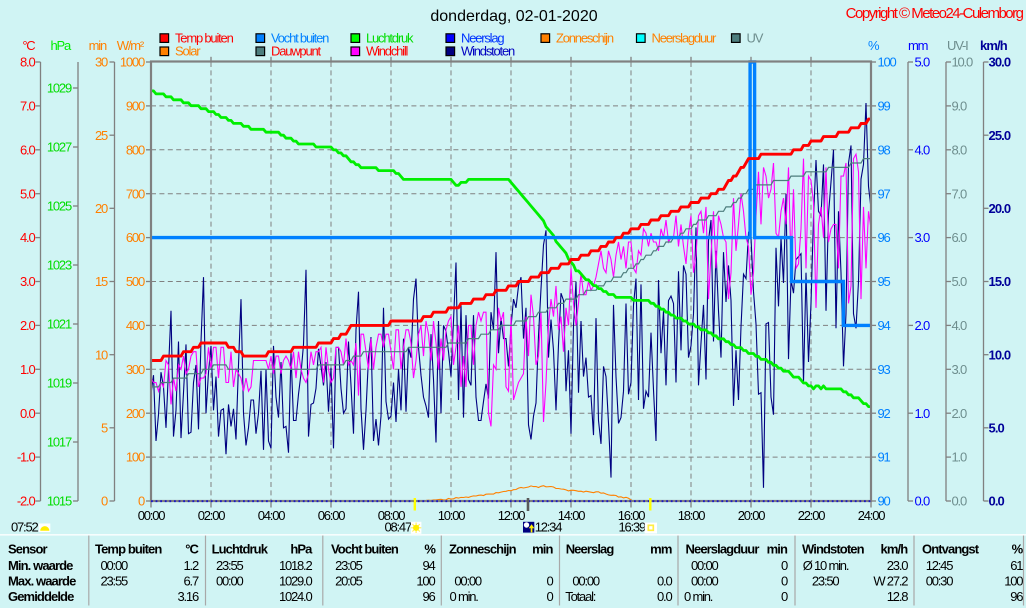 This screenshot has width=1026, height=608. Describe the element at coordinates (132, 62) in the screenshot. I see `svg-text: 1000` at that location.